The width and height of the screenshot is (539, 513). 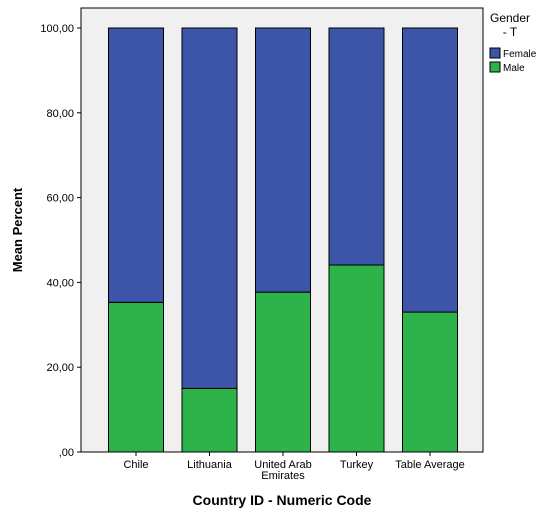 I want to click on x-tick-label-2: United Arab Emirates, so click(x=282, y=470).